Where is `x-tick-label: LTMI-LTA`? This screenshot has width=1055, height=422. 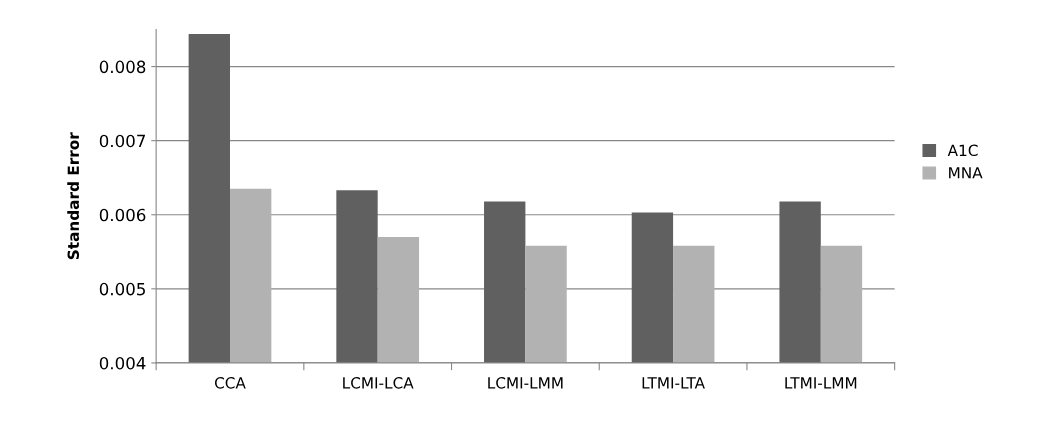 x-tick-label: LTMI-LTA is located at coordinates (673, 383).